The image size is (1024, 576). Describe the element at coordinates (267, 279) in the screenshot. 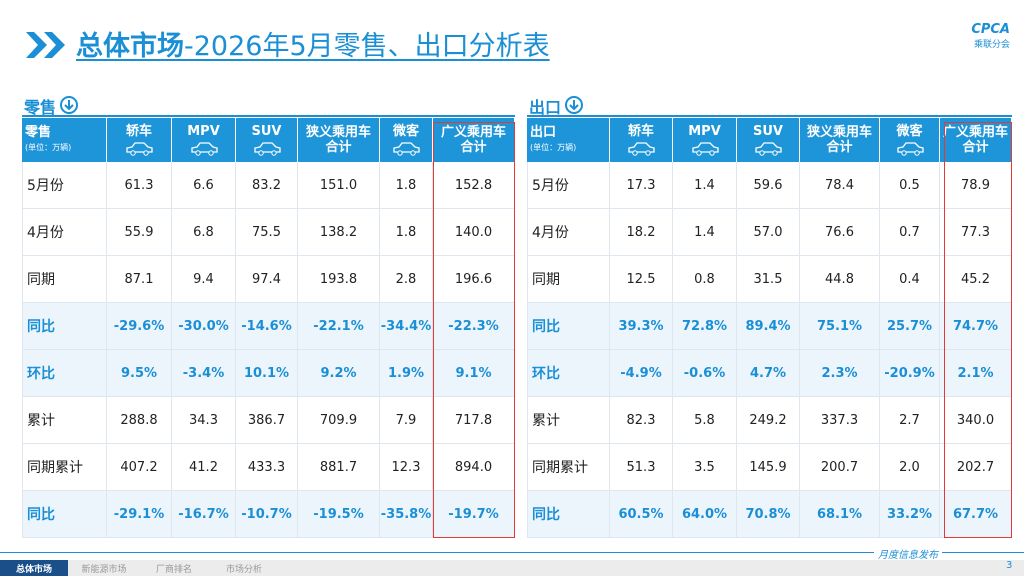

I see `table-cell: 97.4` at that location.